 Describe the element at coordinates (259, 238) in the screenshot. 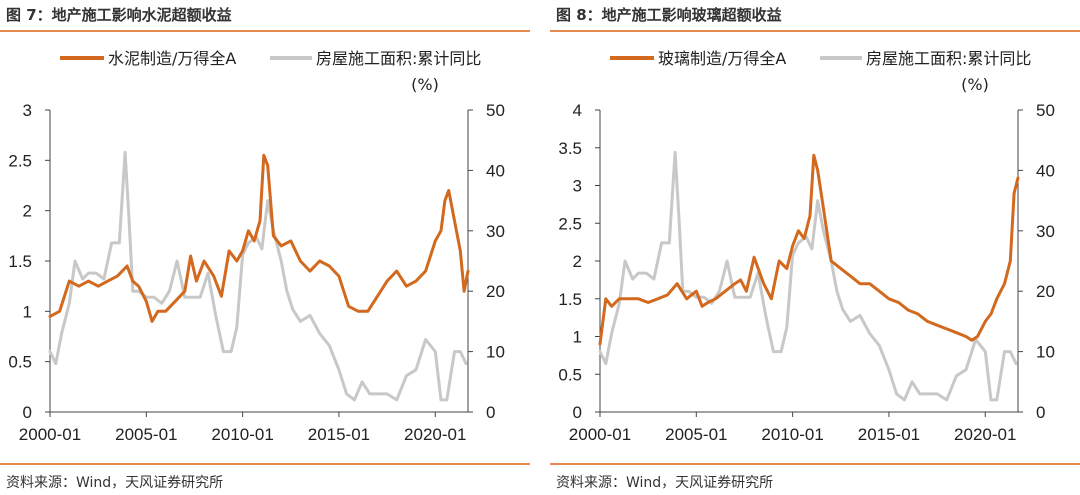

I see `series-line` at that location.